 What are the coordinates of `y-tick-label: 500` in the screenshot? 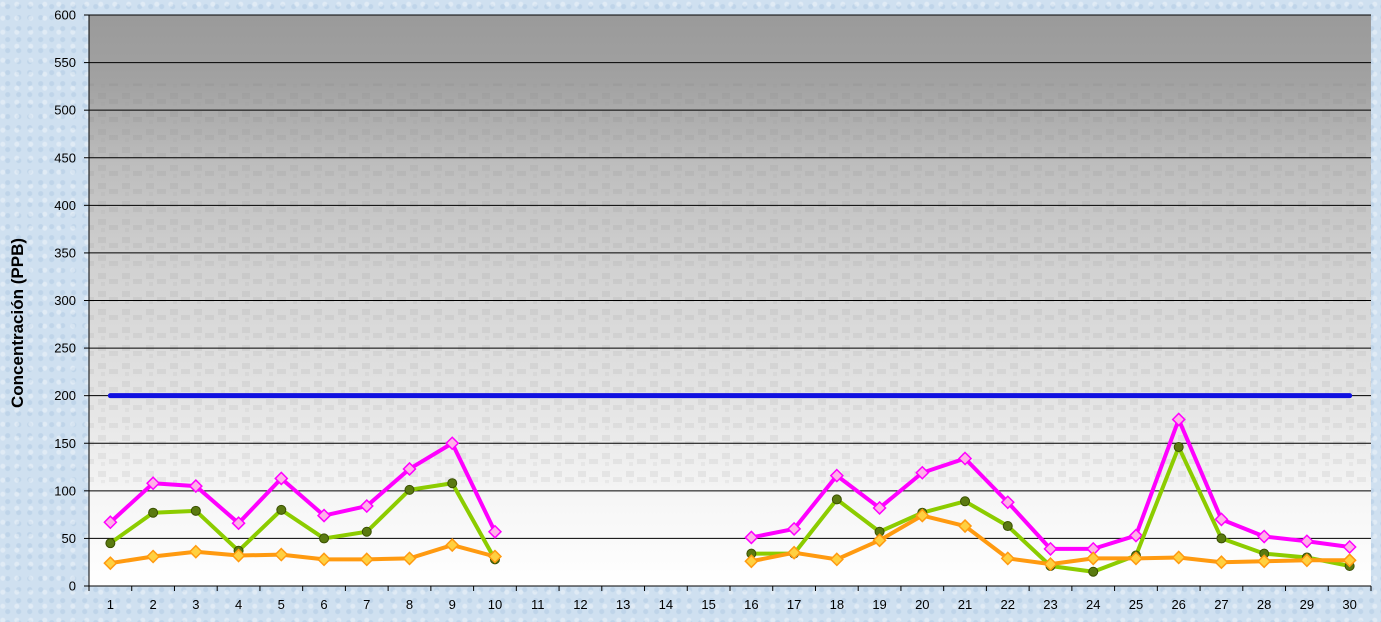 It's located at (65, 110).